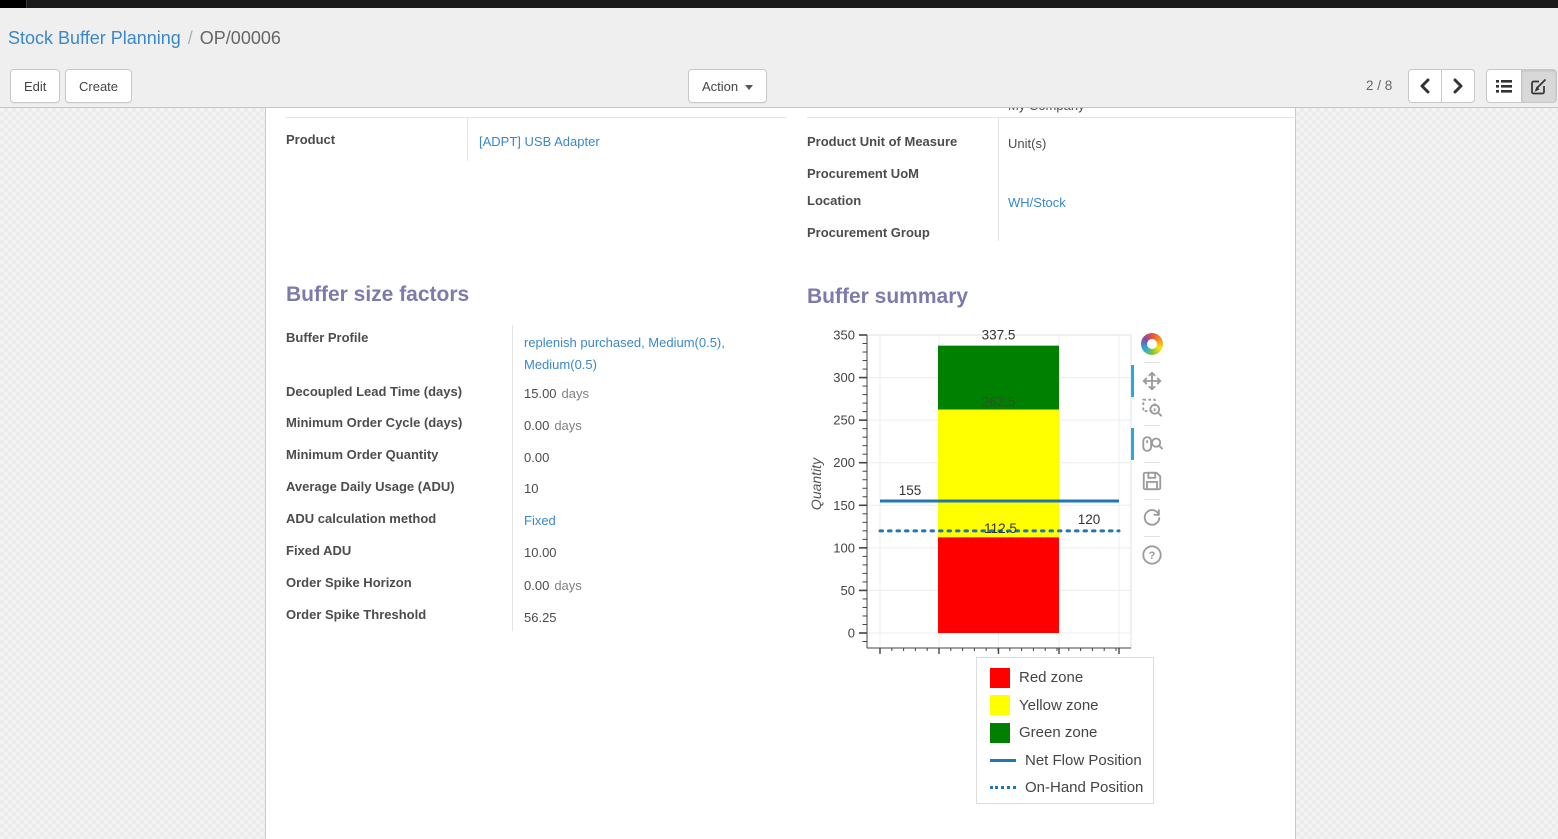 The width and height of the screenshot is (1558, 839). I want to click on wheel-zoom-tool-button, so click(1148, 444).